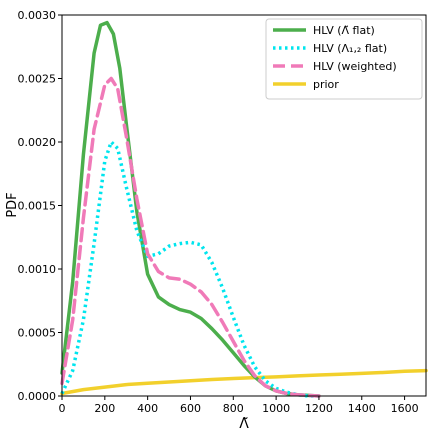 The width and height of the screenshot is (436, 436). I want to click on x-axis: 0 200 400 600 800 1000 1200 1400 1600, so click(239, 405).